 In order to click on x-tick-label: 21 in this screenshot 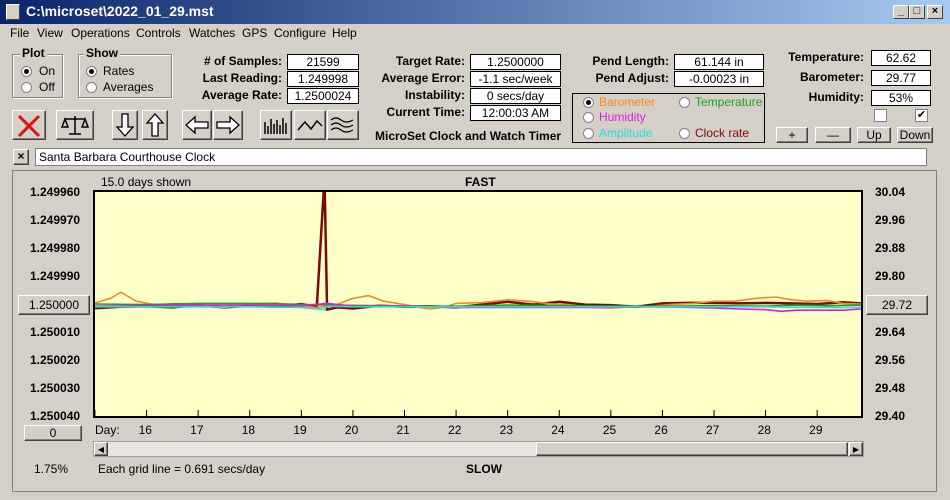, I will do `click(403, 430)`.